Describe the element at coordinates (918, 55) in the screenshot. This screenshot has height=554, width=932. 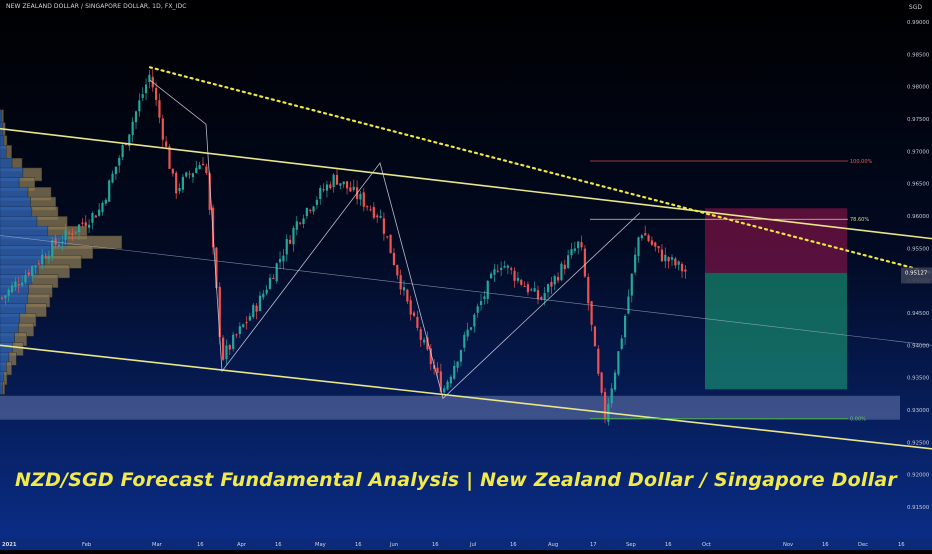
I see `y-tick-label: 0.98500` at that location.